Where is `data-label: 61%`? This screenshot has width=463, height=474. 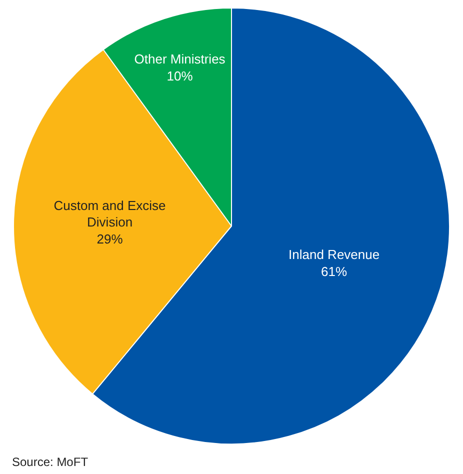 data-label: 61% is located at coordinates (334, 271).